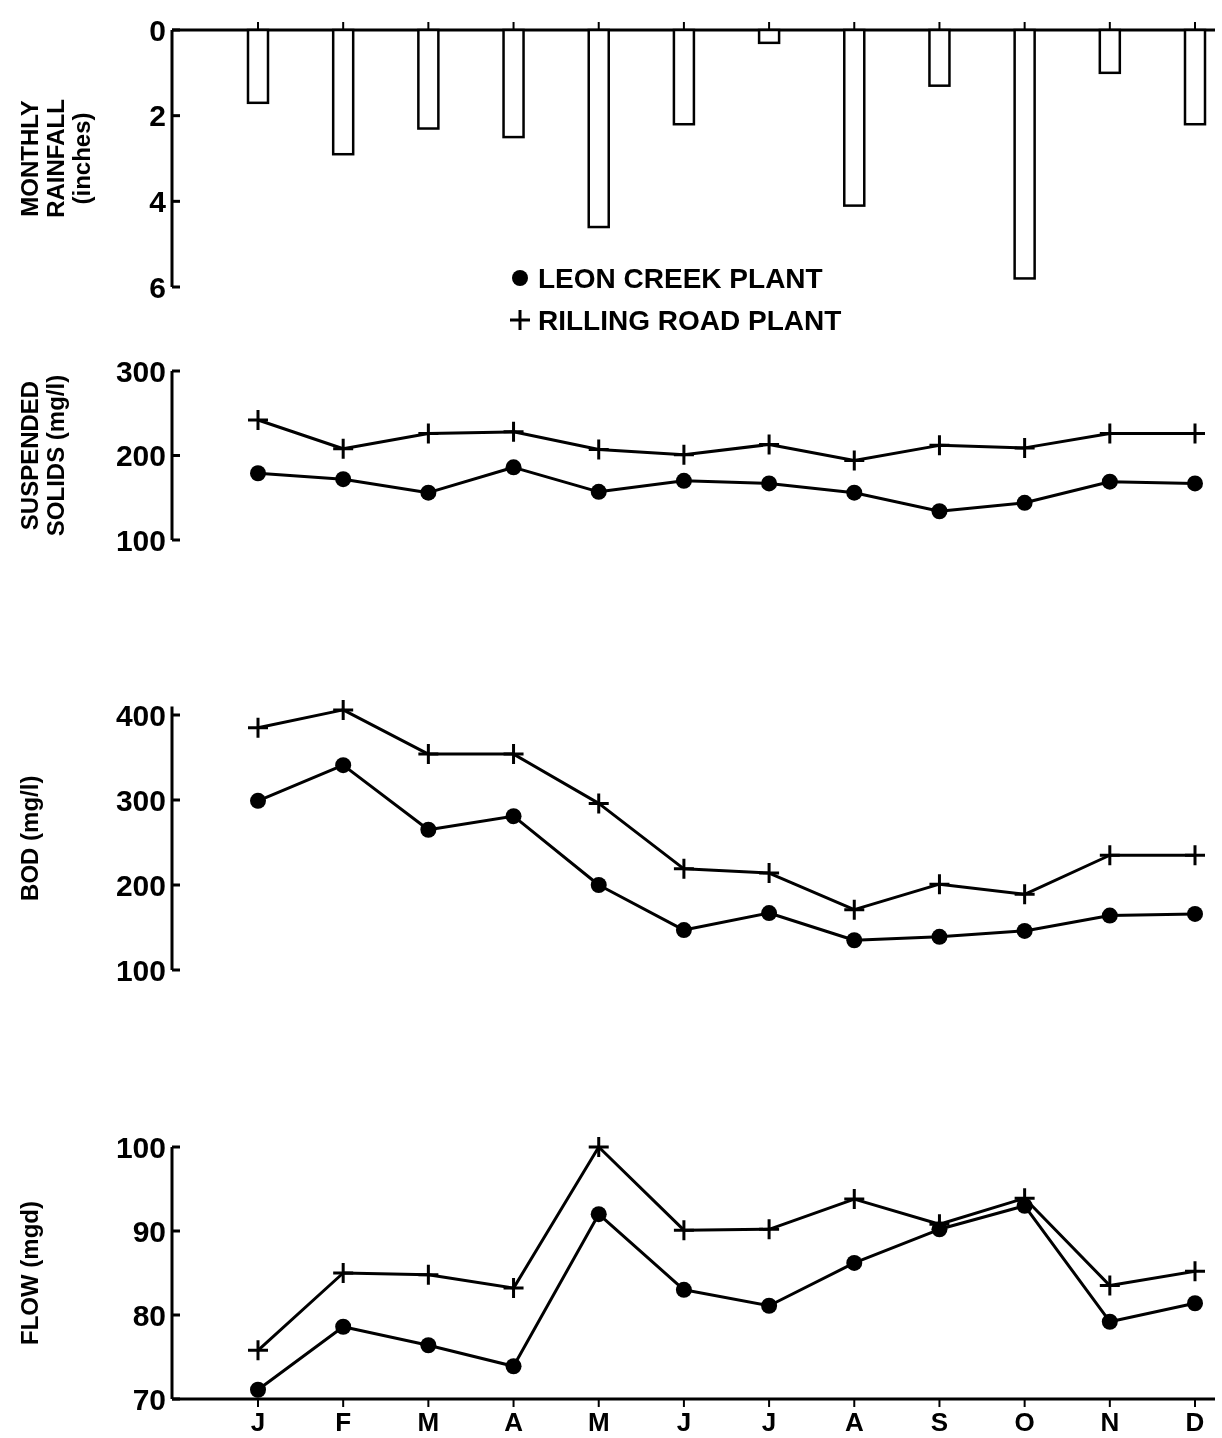 The height and width of the screenshot is (1438, 1222). I want to click on legend-label: LEON CREEK PLANT, so click(680, 278).